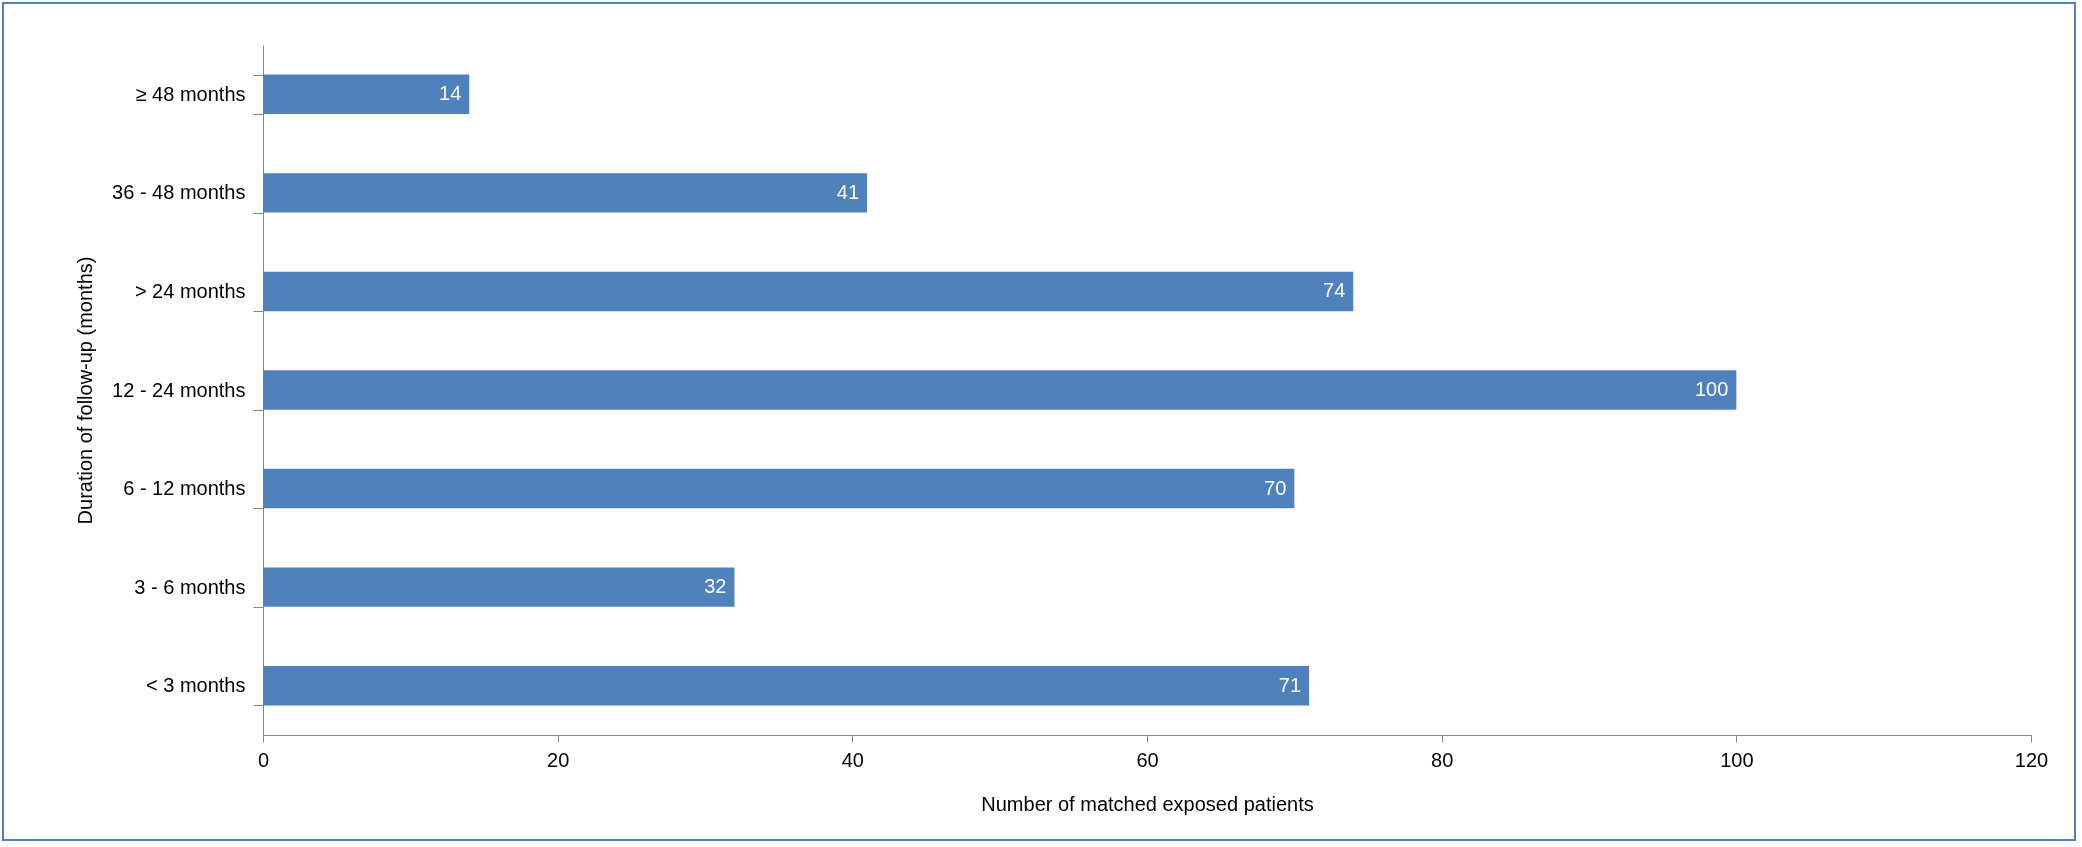 This screenshot has width=2082, height=847. I want to click on y-tick-label: 6 - 12 months, so click(184, 488).